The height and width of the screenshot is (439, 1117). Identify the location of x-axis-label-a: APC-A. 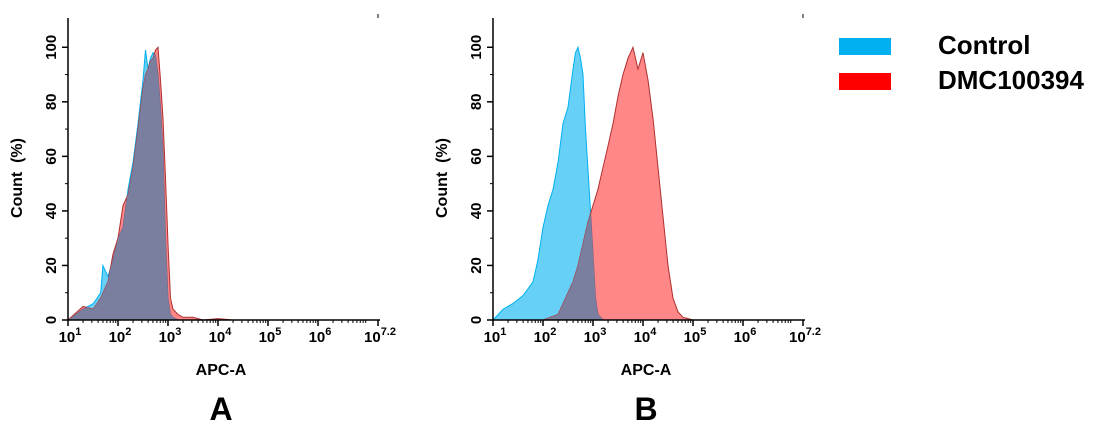
(221, 370).